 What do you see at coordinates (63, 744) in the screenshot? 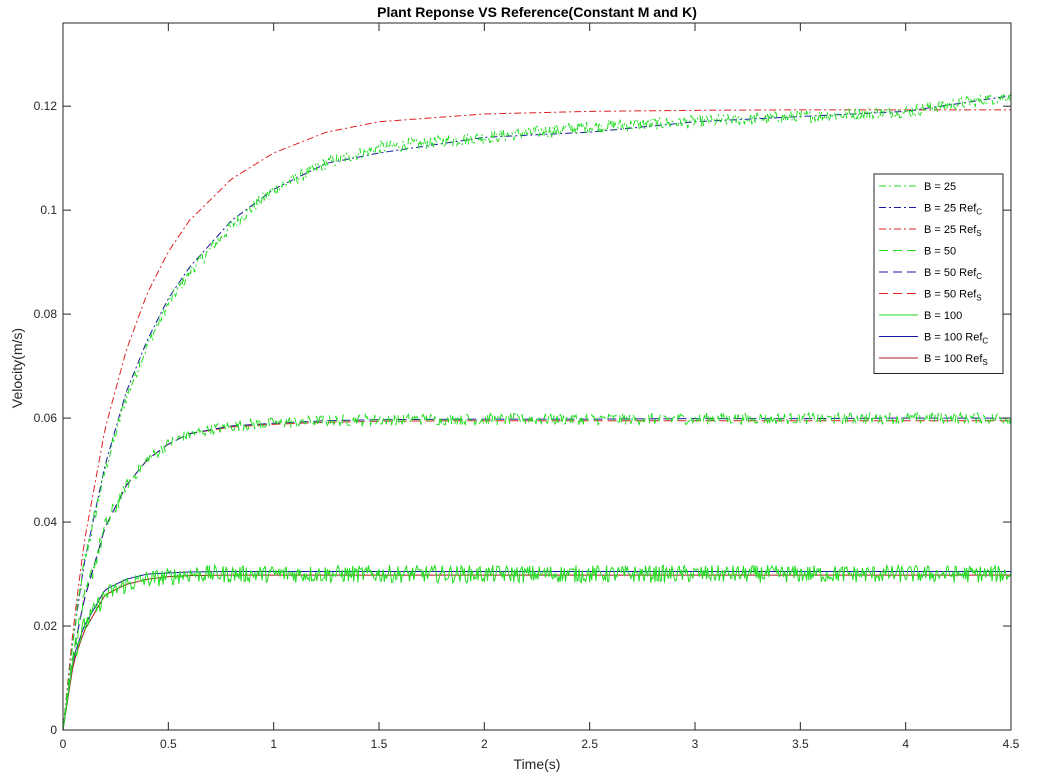
I see `x-tick-label: 0` at bounding box center [63, 744].